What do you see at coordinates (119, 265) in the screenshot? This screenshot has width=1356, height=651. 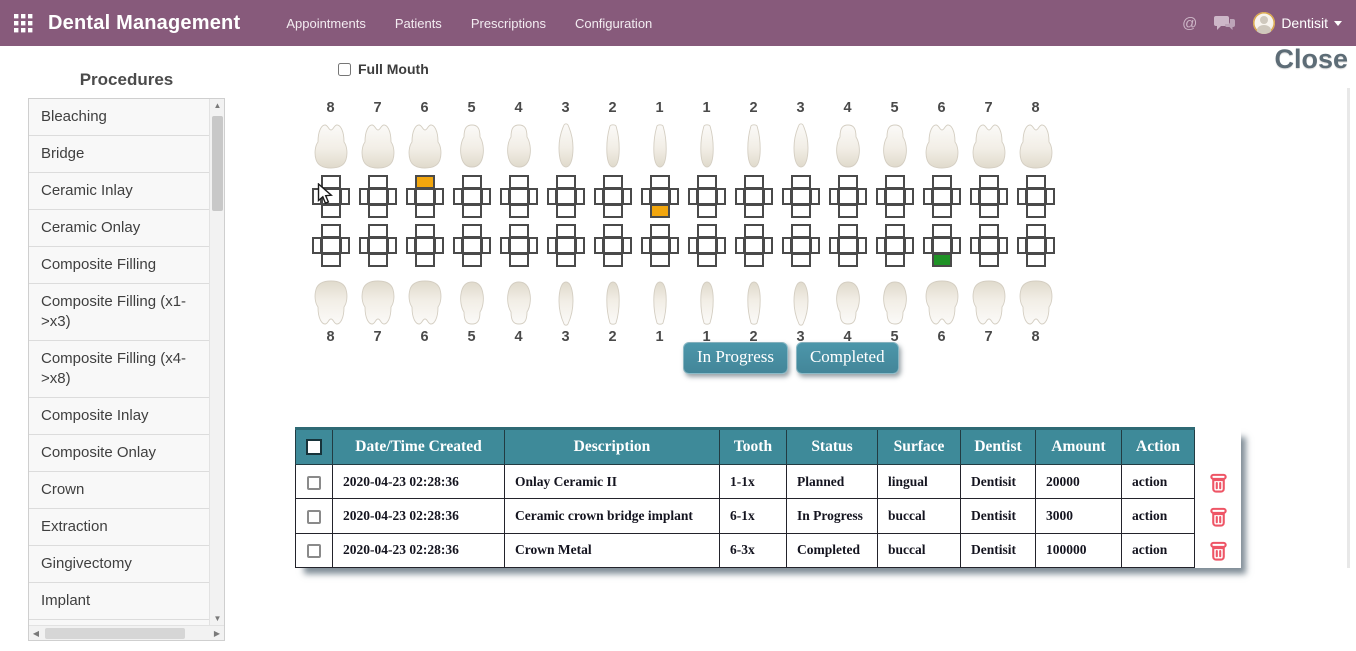 I see `procedure-item: Composite Filling` at bounding box center [119, 265].